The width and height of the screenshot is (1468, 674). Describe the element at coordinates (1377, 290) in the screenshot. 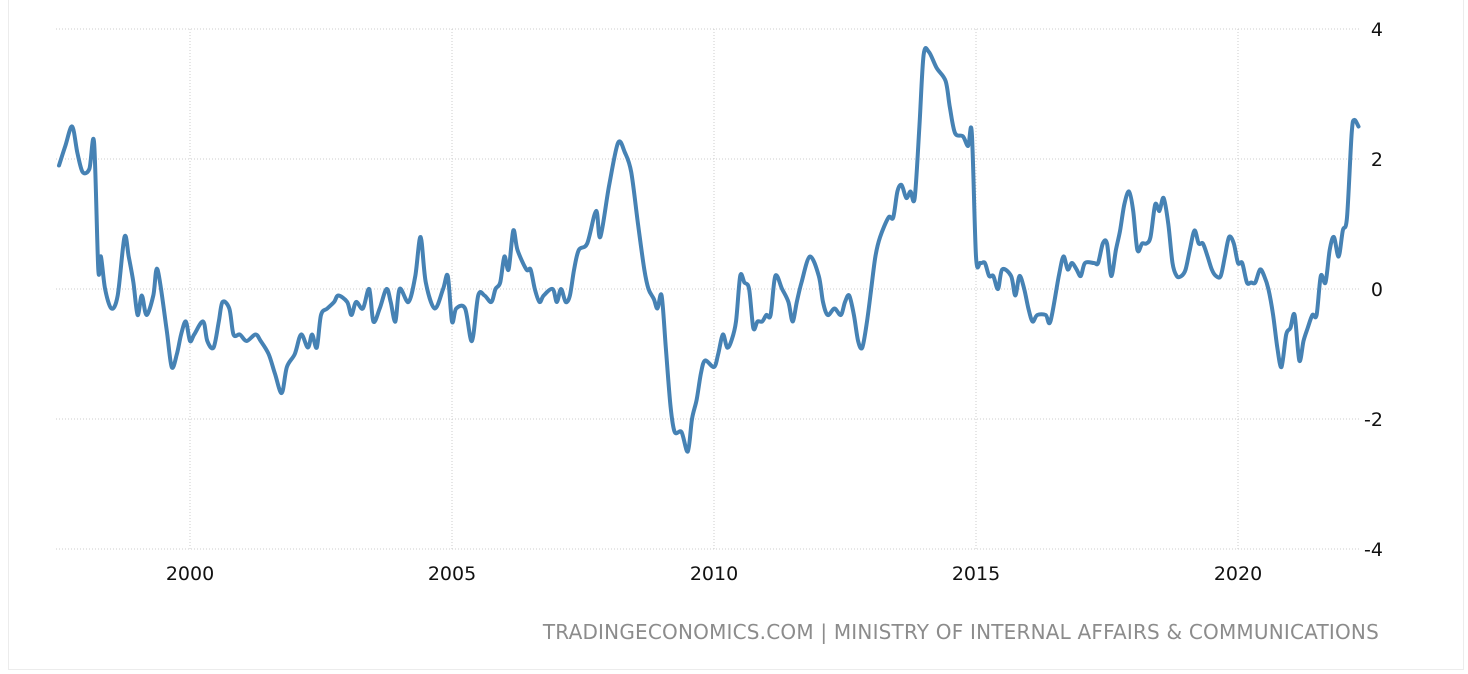

I see `y-tick-label: 0` at that location.